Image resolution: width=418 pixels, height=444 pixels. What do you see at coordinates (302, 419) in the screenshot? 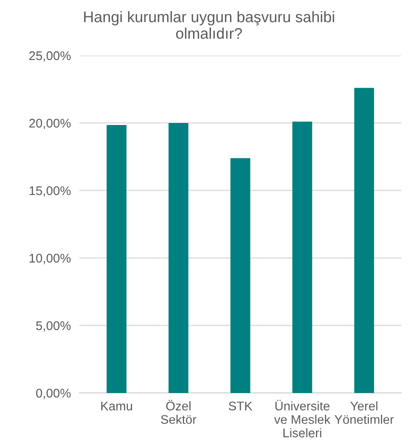
I see `x-tick-label: Üniversite ve Meslek Liseleri` at bounding box center [302, 419].